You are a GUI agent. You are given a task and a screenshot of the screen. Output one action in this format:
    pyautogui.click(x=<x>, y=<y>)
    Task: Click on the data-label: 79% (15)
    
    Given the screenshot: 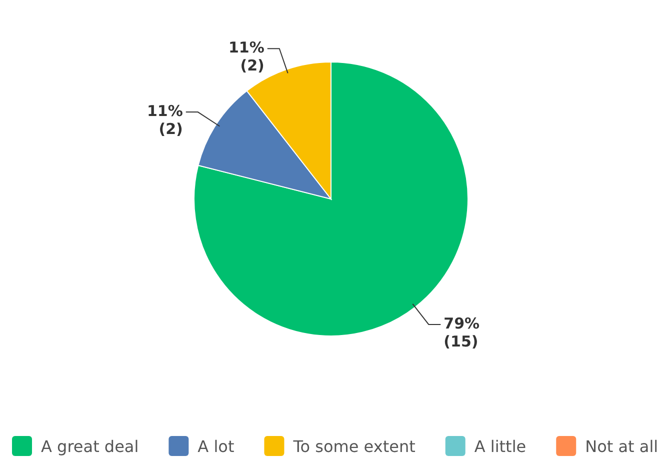 What is the action you would take?
    pyautogui.click(x=462, y=332)
    